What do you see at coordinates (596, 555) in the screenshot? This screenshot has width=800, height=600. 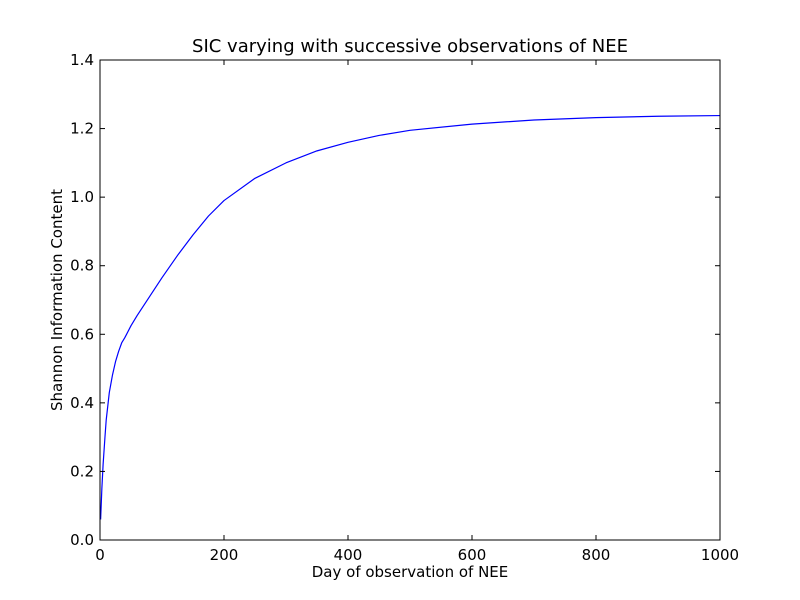 I see `x-tick-label: 800` at bounding box center [596, 555].